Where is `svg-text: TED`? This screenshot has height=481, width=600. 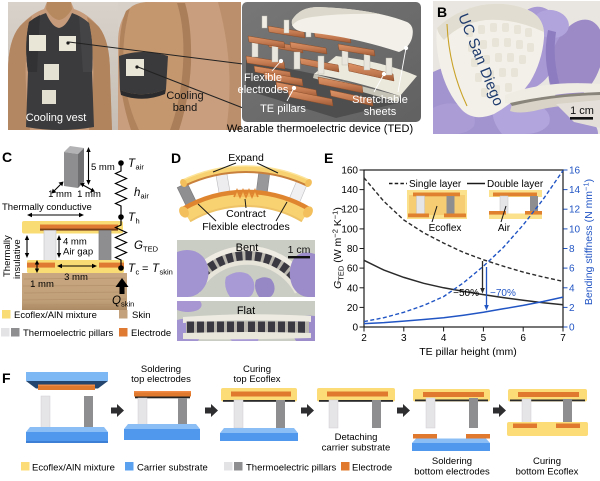
svg-text: TED is located at coordinates (151, 249).